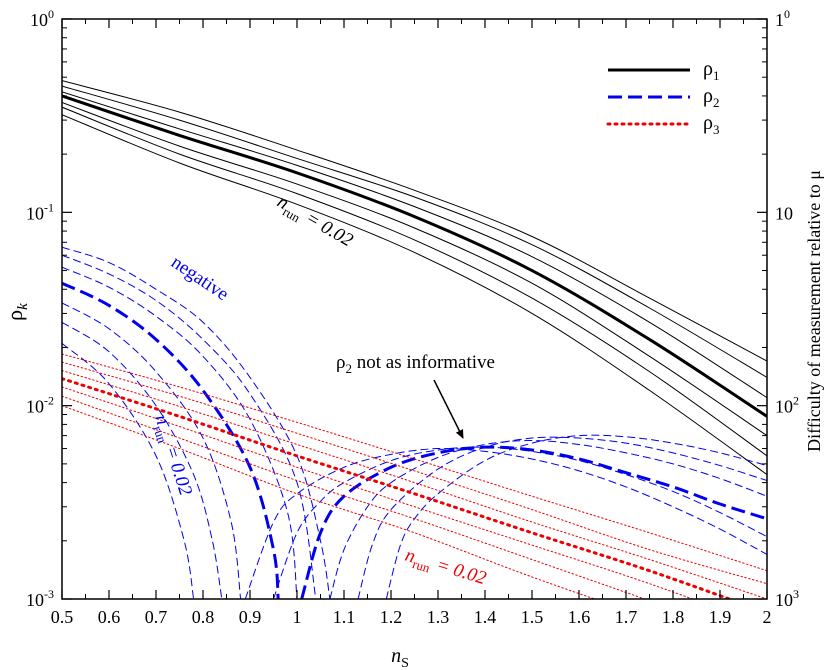 This screenshot has width=830, height=670. What do you see at coordinates (787, 405) in the screenshot?
I see `y2-tick-label: 10²` at bounding box center [787, 405].